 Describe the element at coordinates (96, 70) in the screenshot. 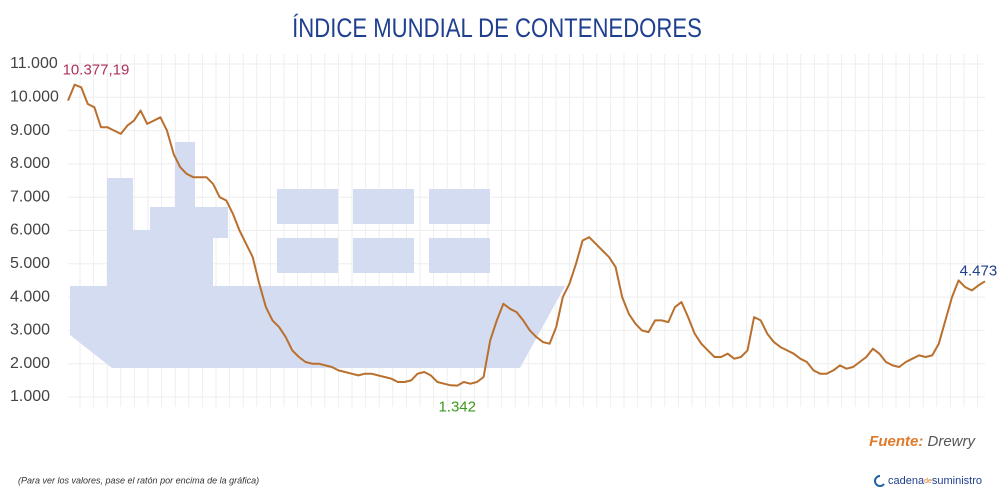

I see `value-label: 10.377,19` at that location.